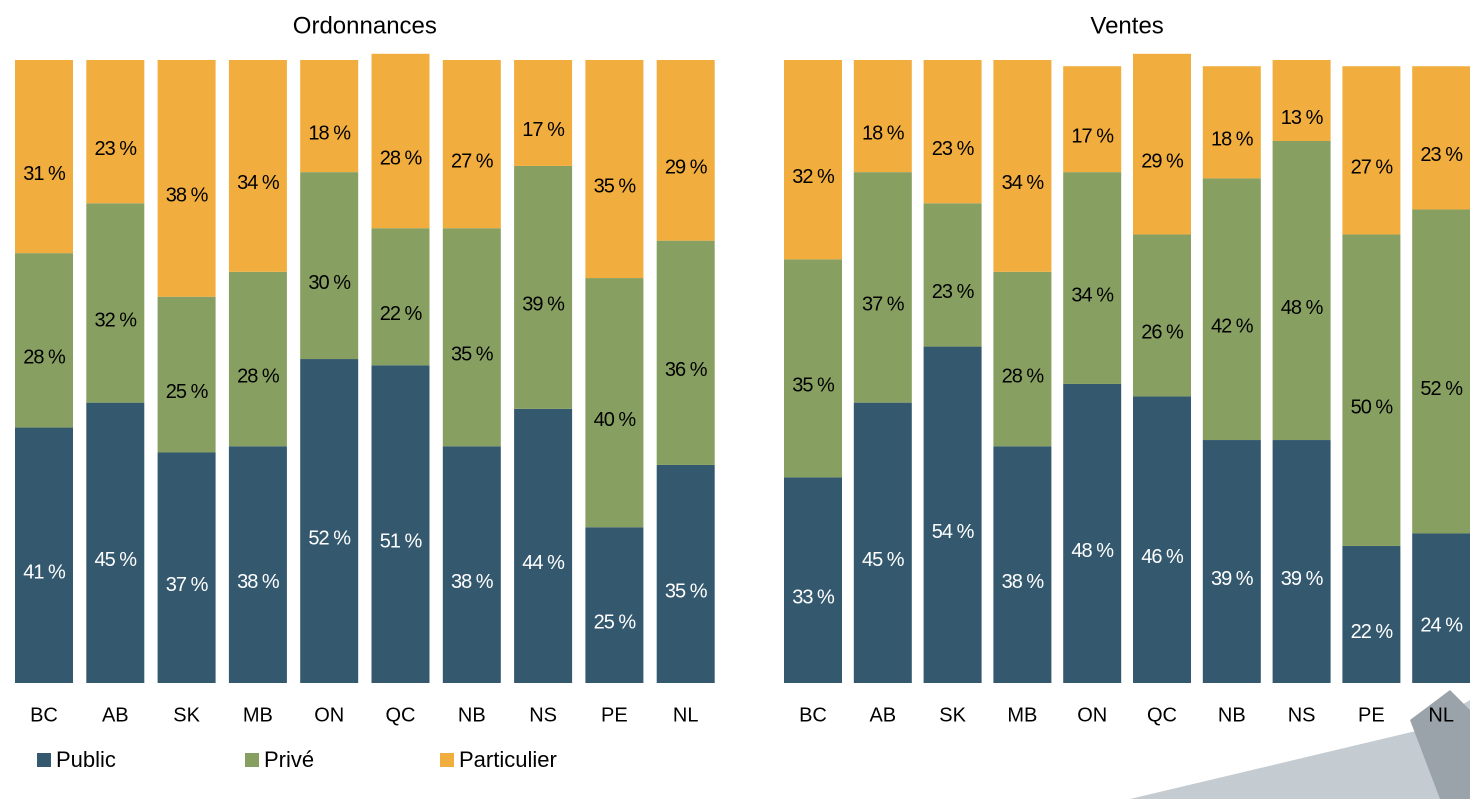 The image size is (1470, 799). I want to click on x-tick-label: NB, so click(1232, 715).